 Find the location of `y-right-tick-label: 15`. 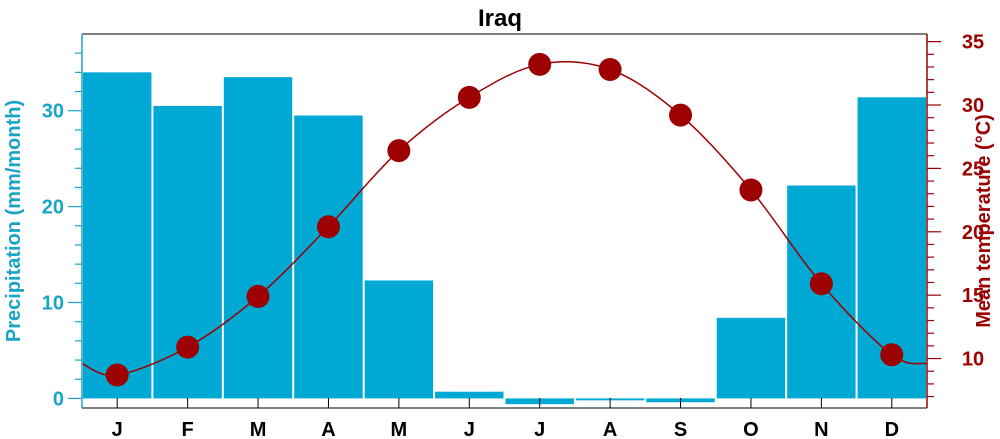

y-right-tick-label: 15 is located at coordinates (973, 296).